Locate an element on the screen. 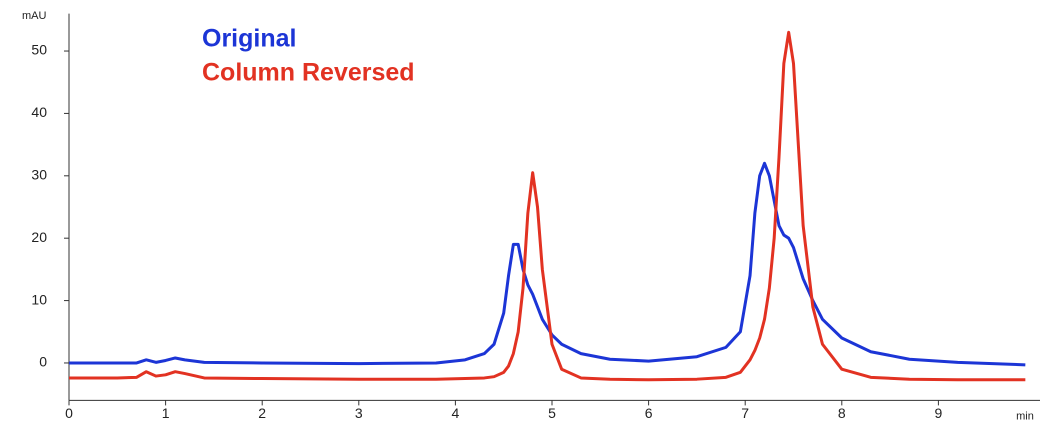  x-tick-label: 8 is located at coordinates (842, 413).